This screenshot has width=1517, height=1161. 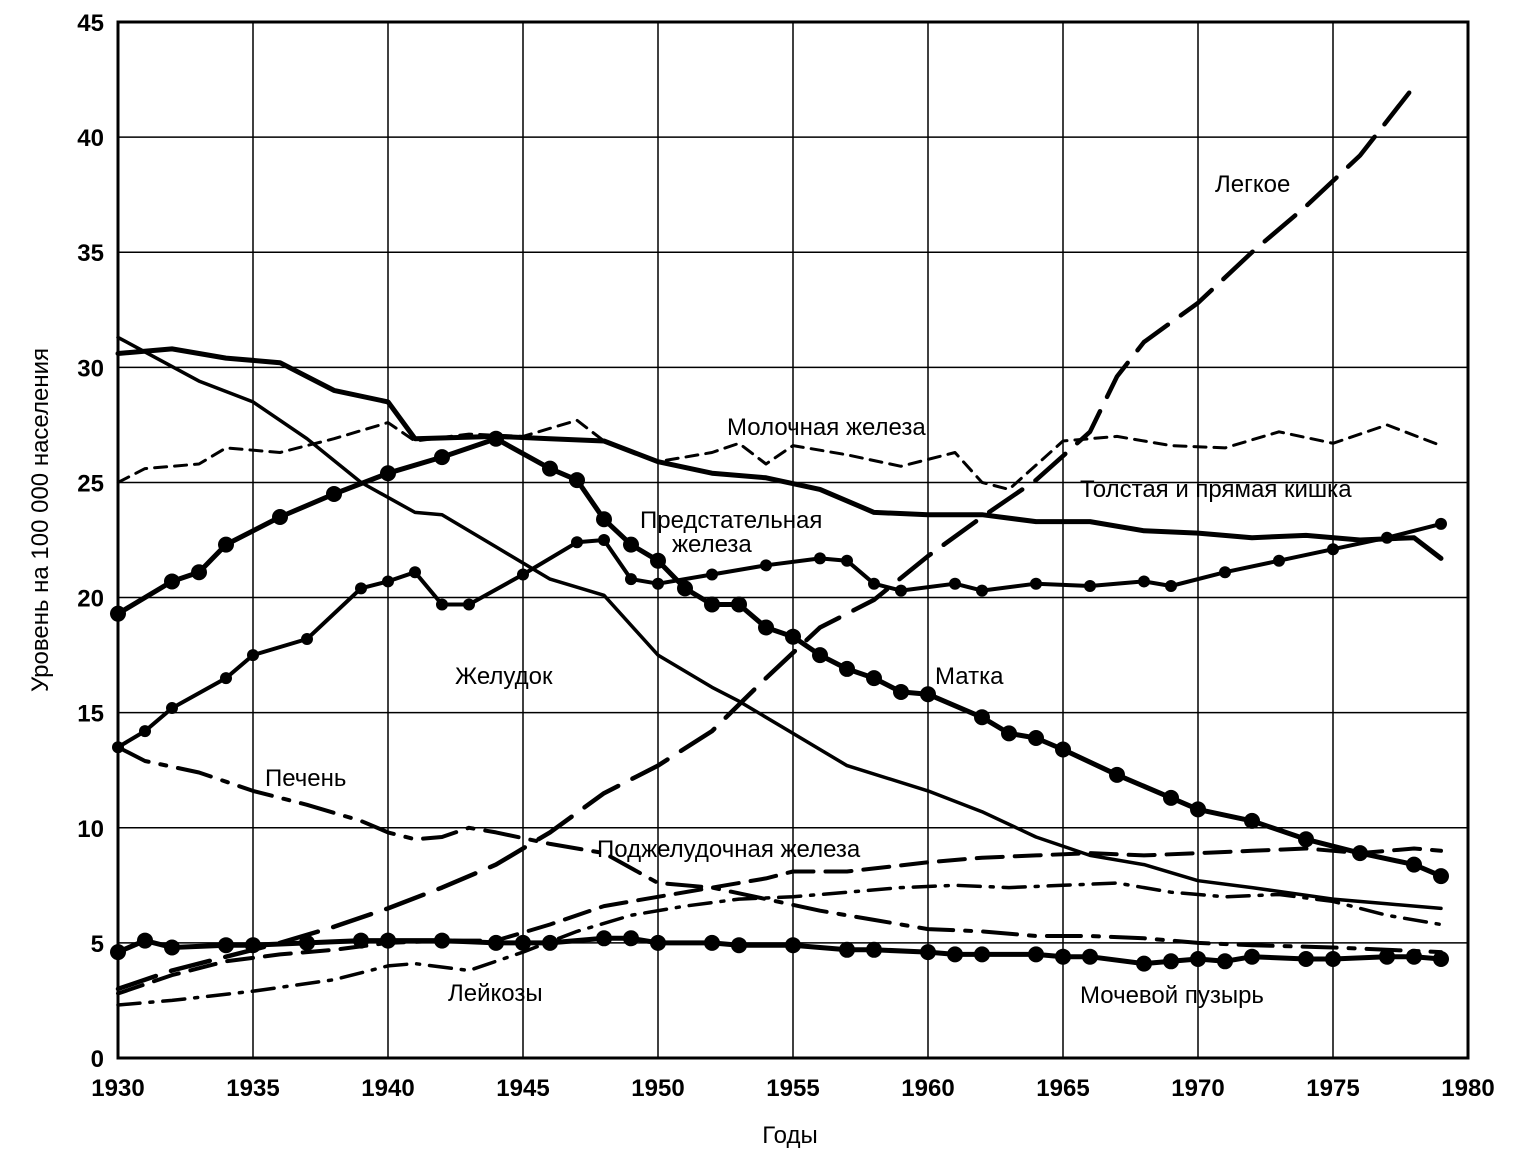 What do you see at coordinates (90, 253) in the screenshot?
I see `y-tick-label: 35` at bounding box center [90, 253].